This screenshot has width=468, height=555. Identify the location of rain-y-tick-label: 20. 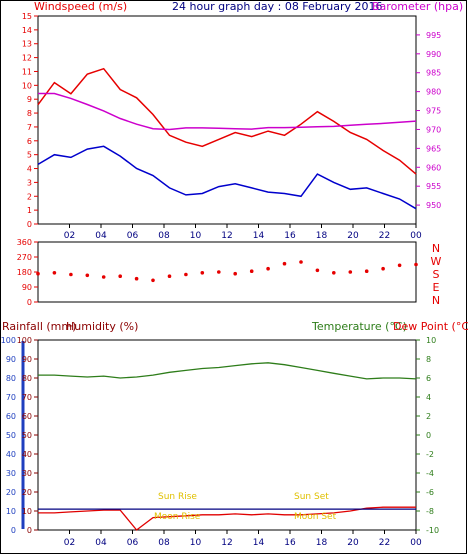
(11, 492).